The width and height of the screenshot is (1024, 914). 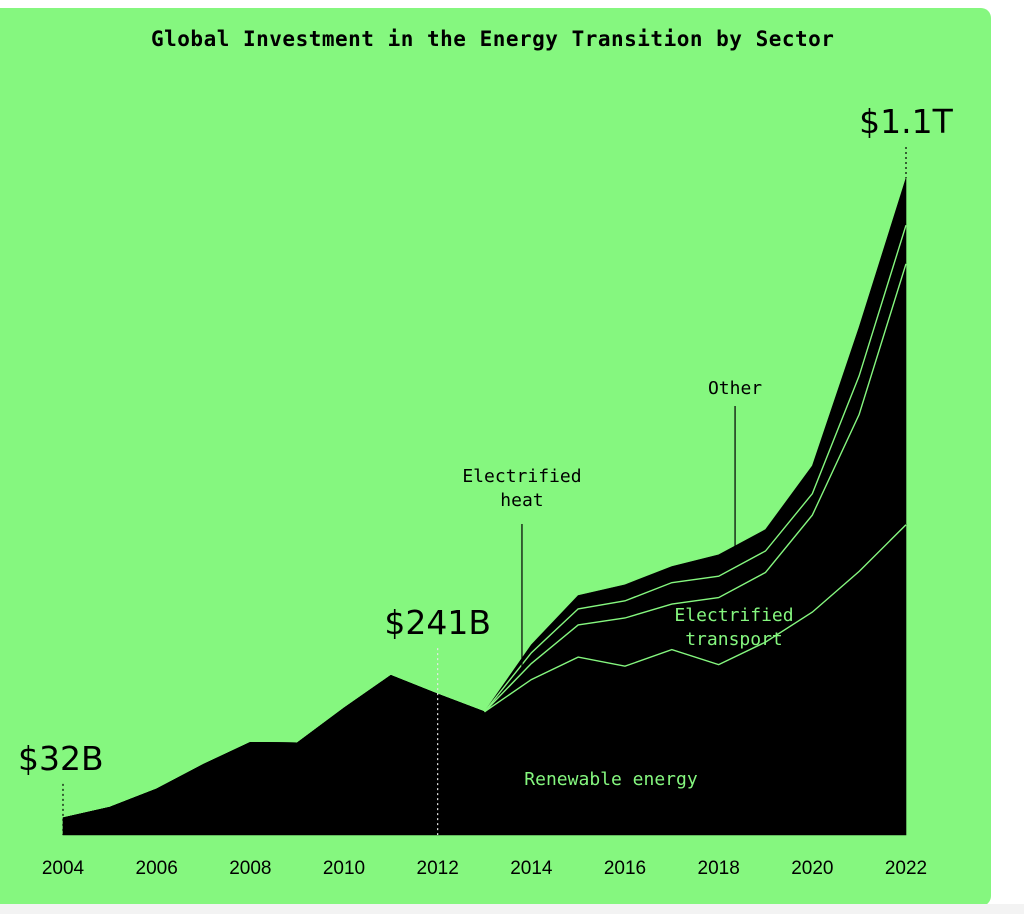 I want to click on annotation-renewable-energy: Renewable energy, so click(x=611, y=779).